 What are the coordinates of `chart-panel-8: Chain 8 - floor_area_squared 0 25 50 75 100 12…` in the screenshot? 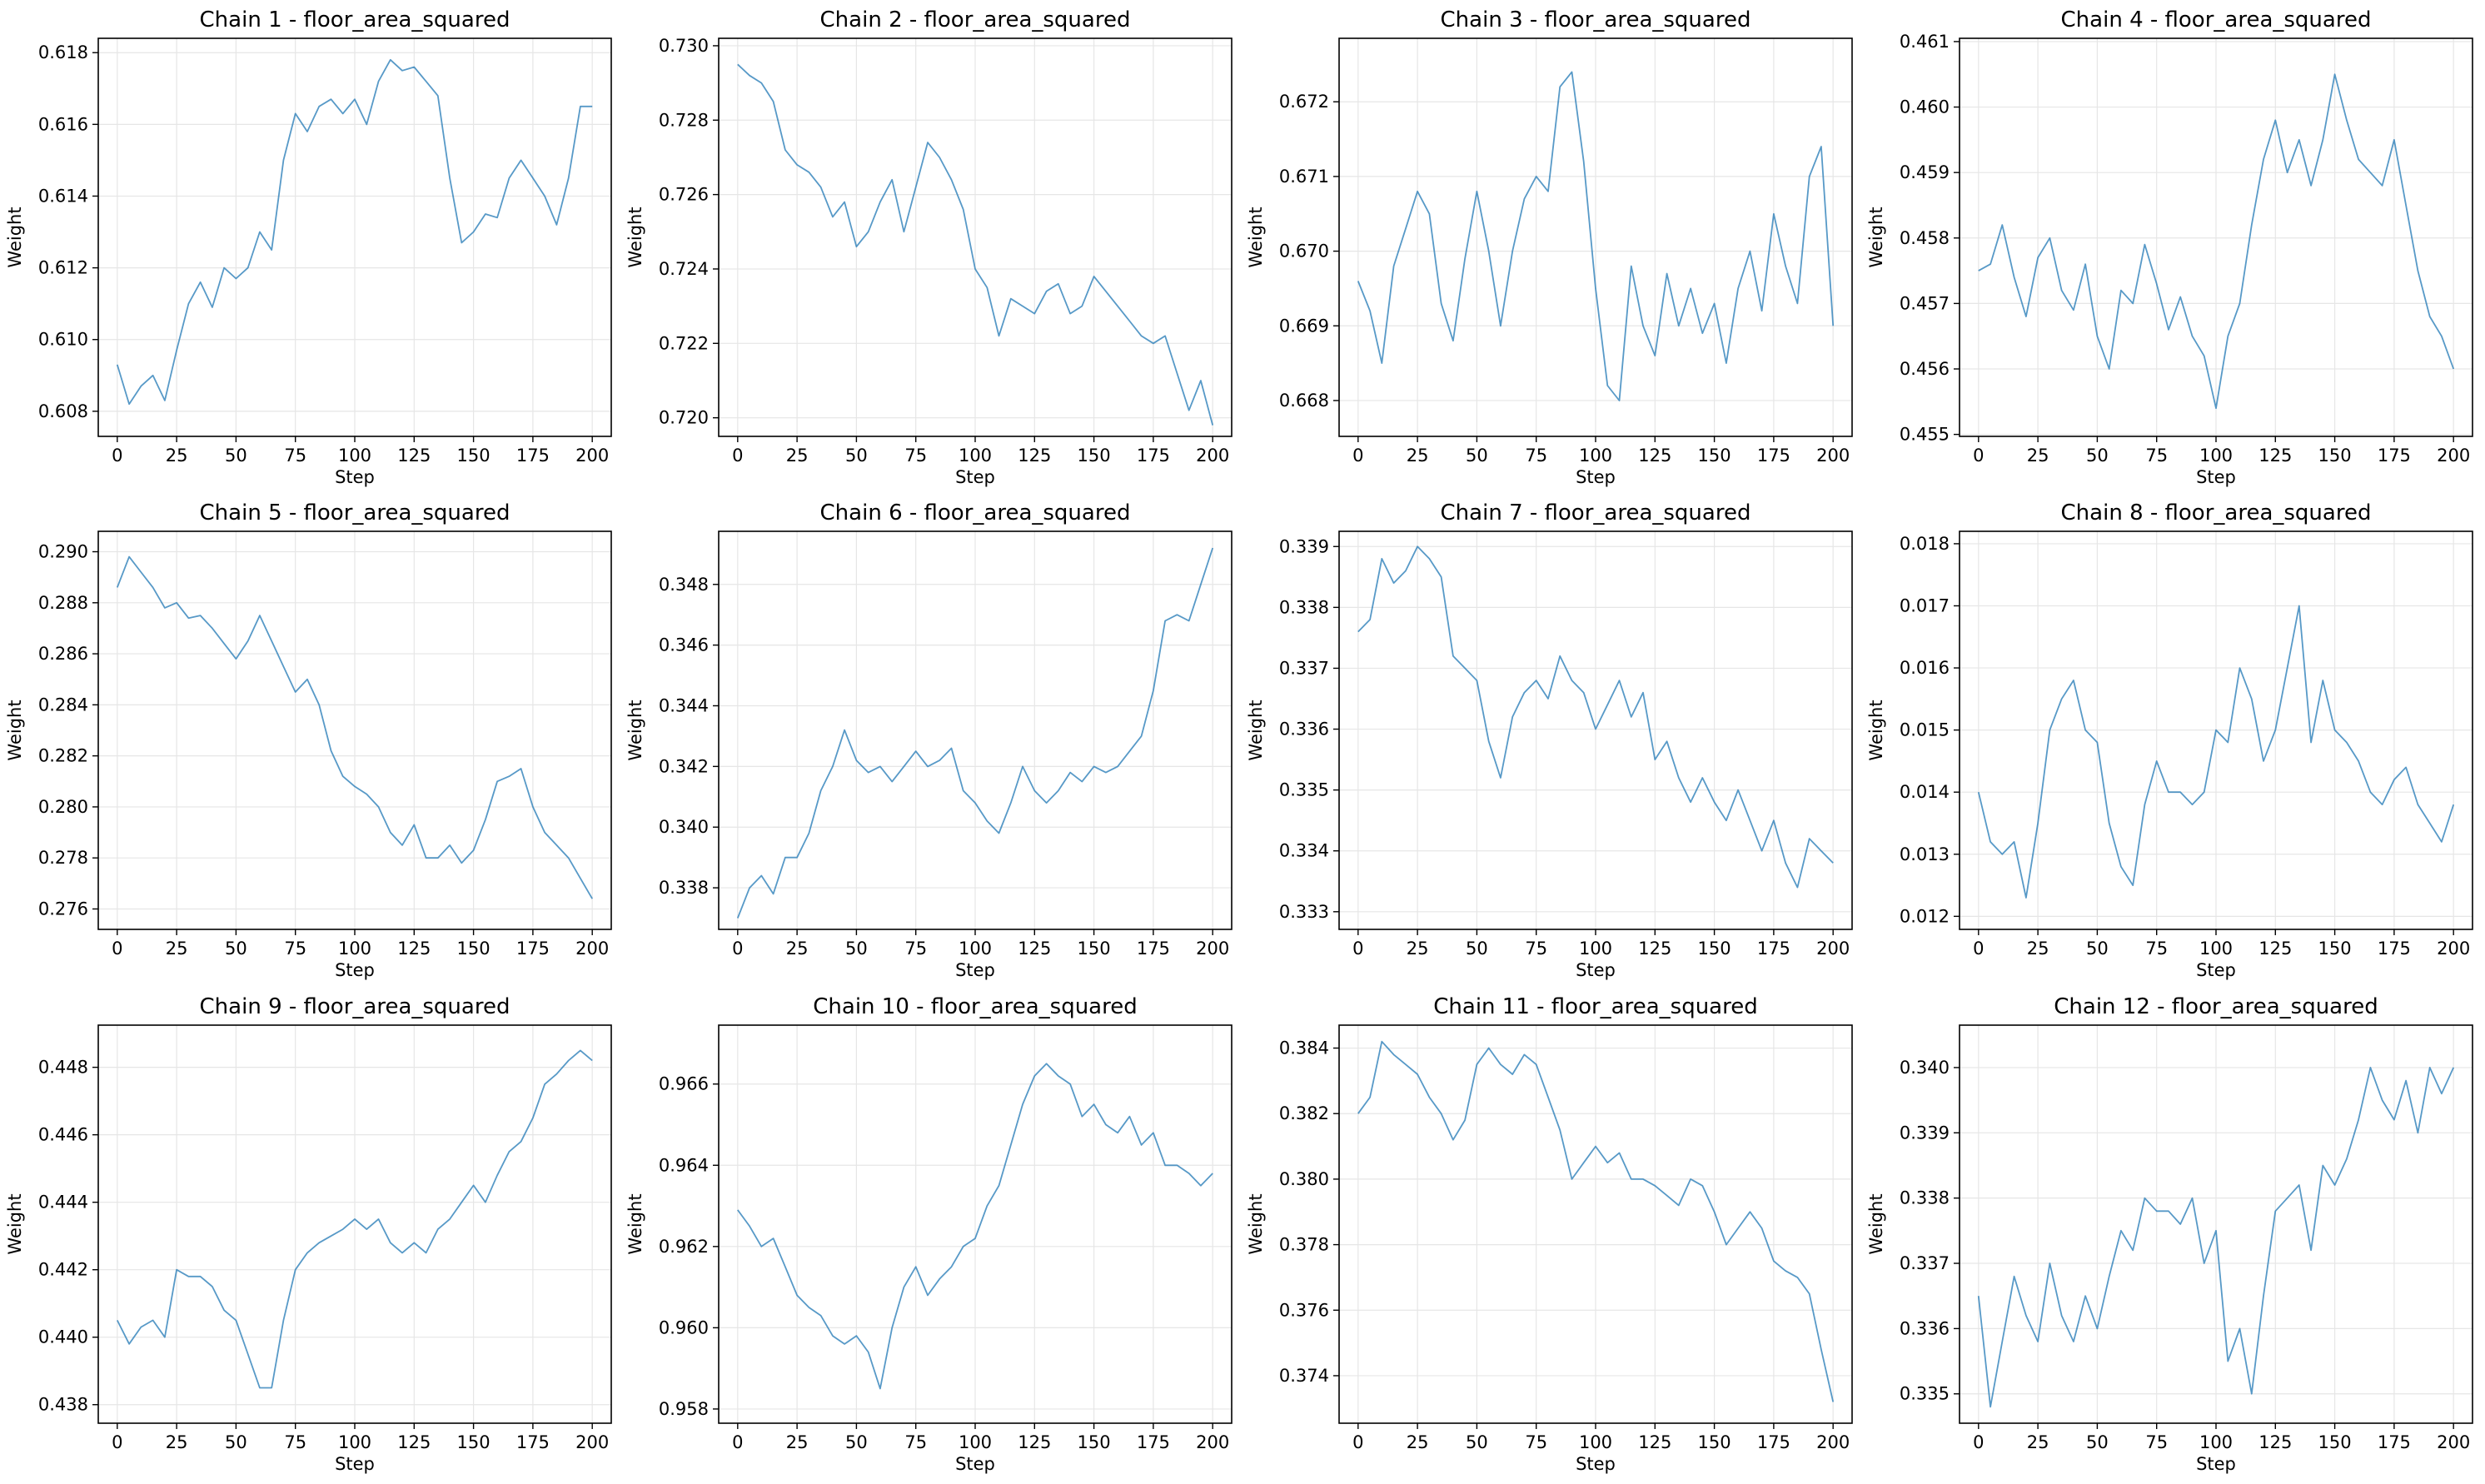 It's located at (2170, 740).